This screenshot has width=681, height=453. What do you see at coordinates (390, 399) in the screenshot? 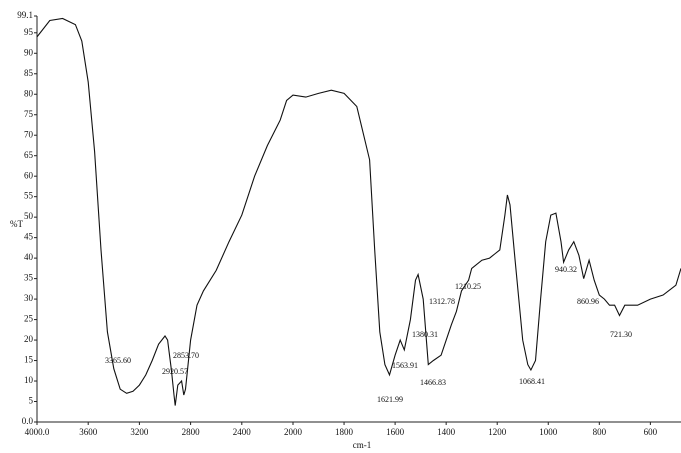
I see `peak-label: 1621.99` at bounding box center [390, 399].